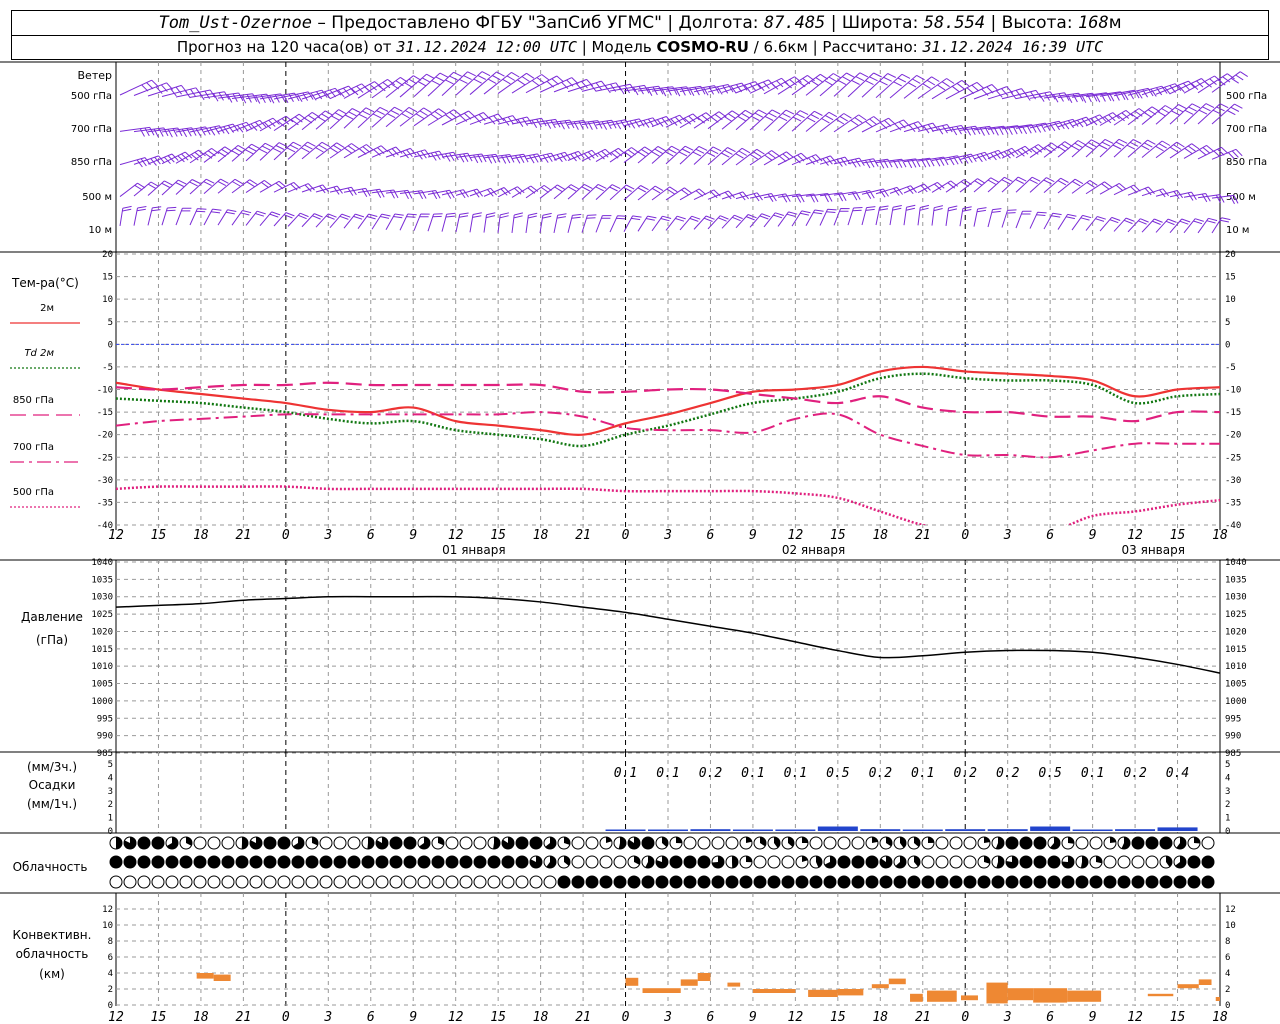 This screenshot has width=1280, height=1024. I want to click on precip-ytick-left: 0, so click(110, 832).